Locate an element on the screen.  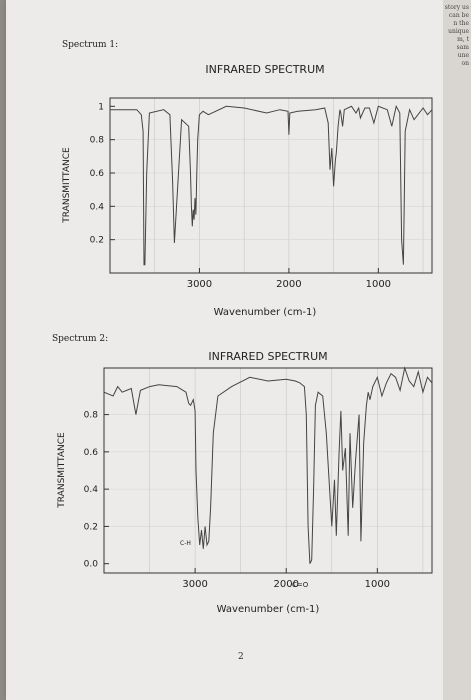
chart-1-y-label: TRANSMITTANCE is located at coordinates (67, 185).